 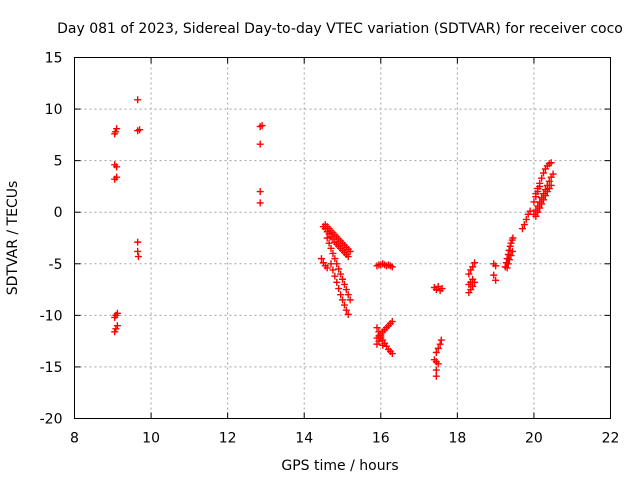 What do you see at coordinates (54, 110) in the screenshot?
I see `y-tick-label: 10` at bounding box center [54, 110].